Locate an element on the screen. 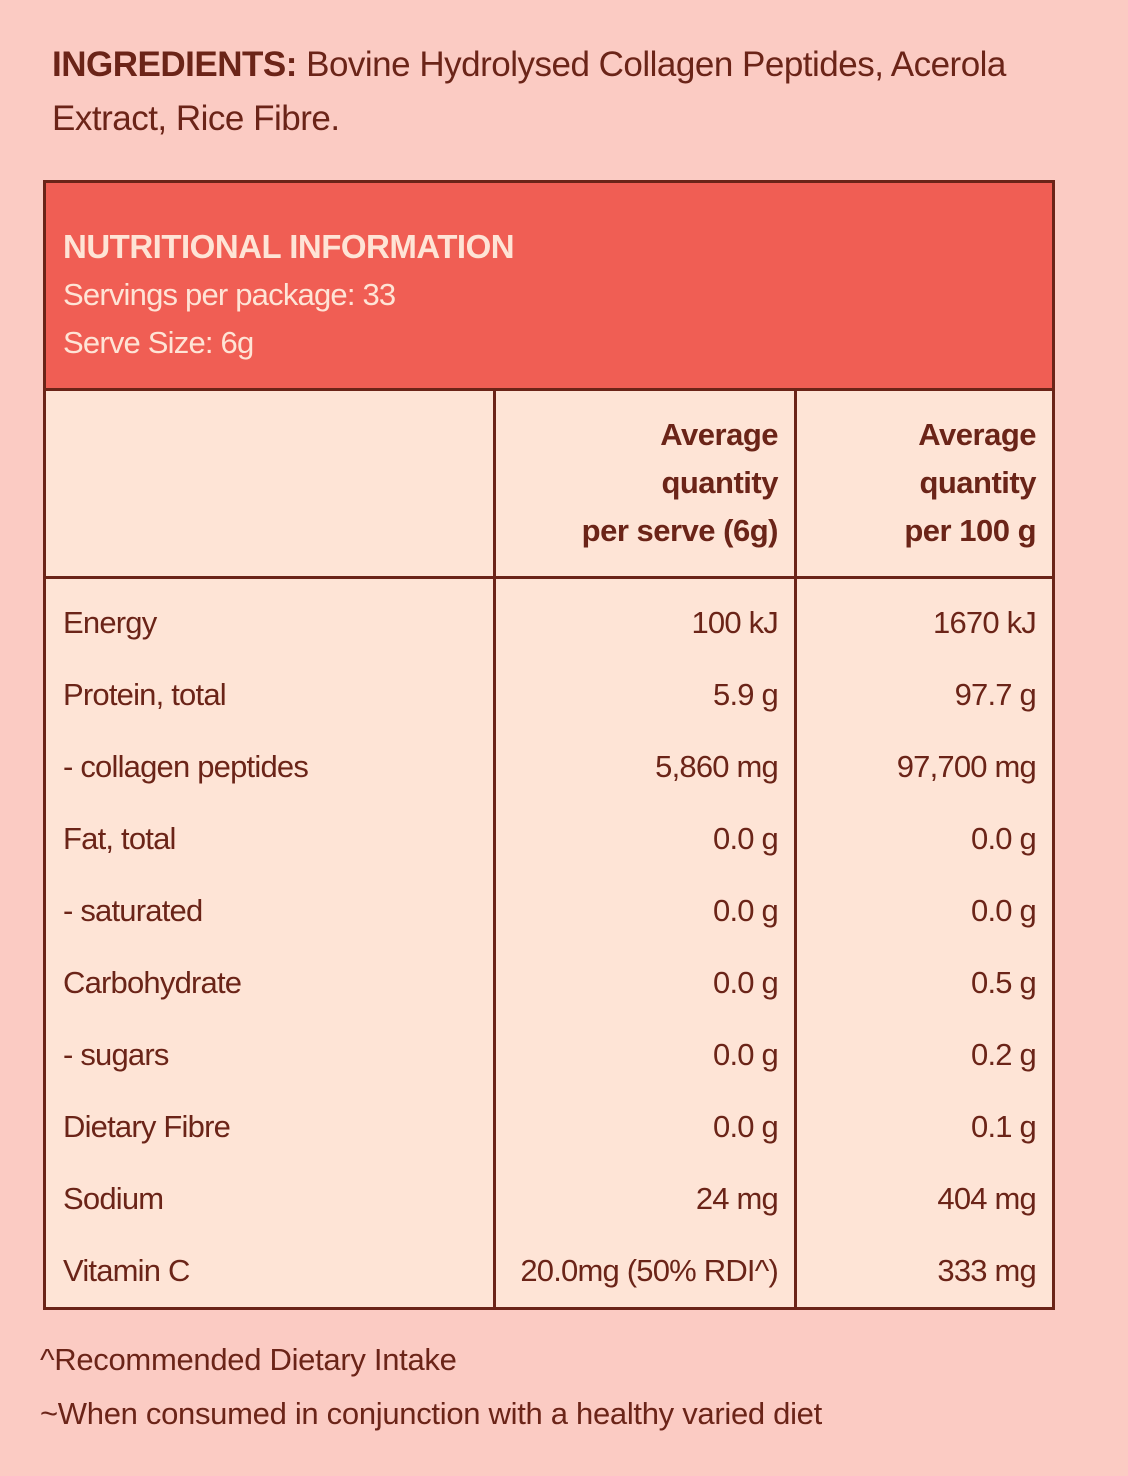 The width and height of the screenshot is (1128, 1476). serve-size: Serve Size: 6g is located at coordinates (158, 342).